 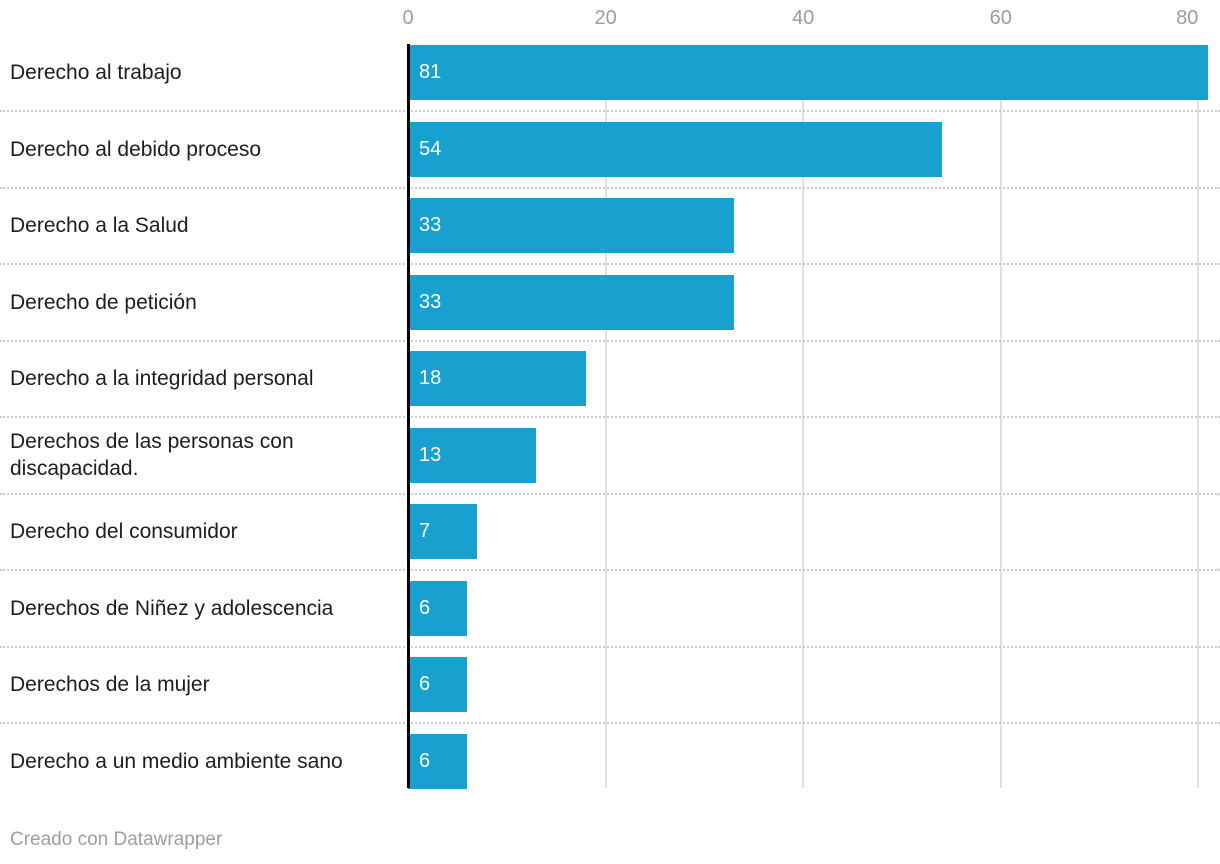 What do you see at coordinates (110, 684) in the screenshot?
I see `category-label: Derechos de la mujer` at bounding box center [110, 684].